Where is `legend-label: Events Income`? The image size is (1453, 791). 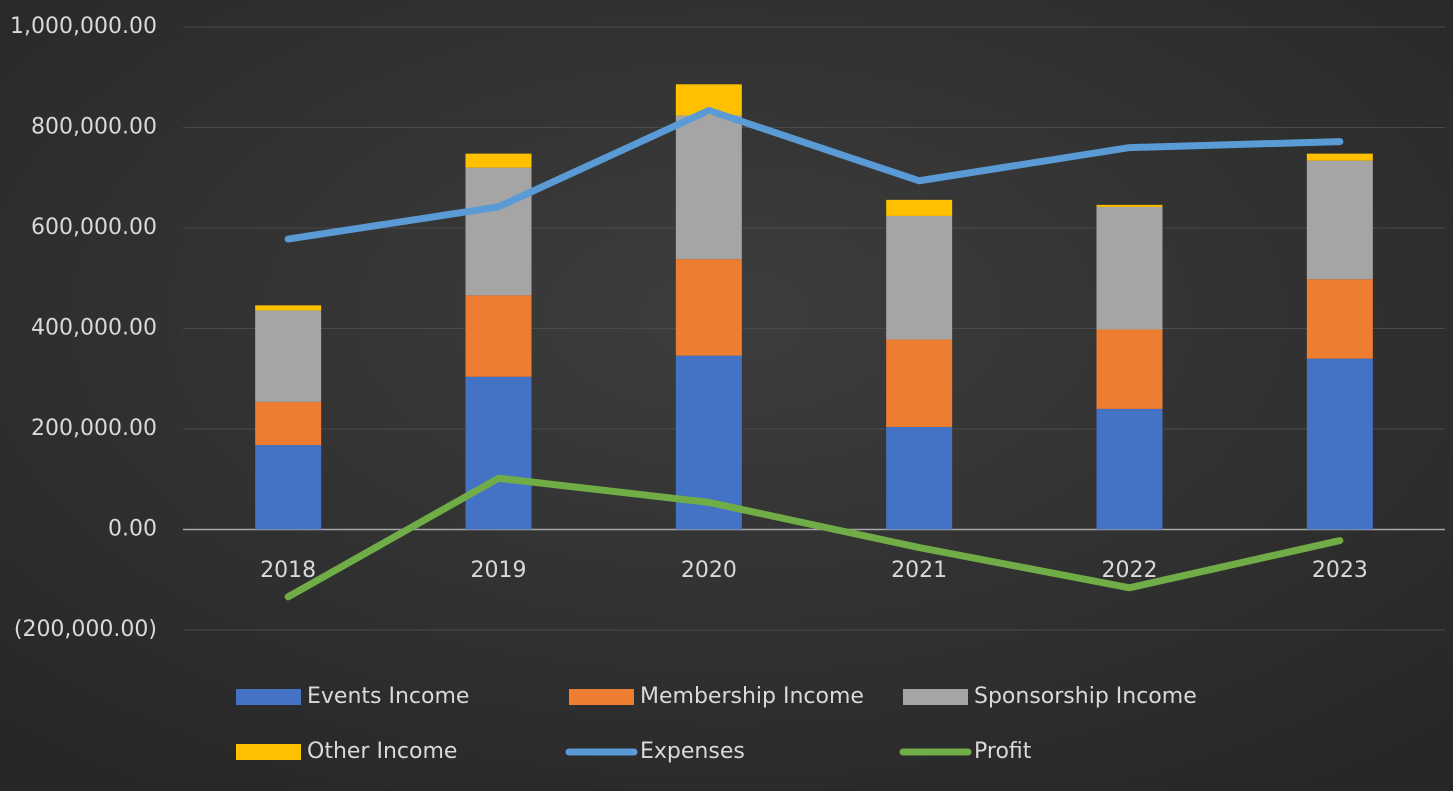 legend-label: Events Income is located at coordinates (388, 696).